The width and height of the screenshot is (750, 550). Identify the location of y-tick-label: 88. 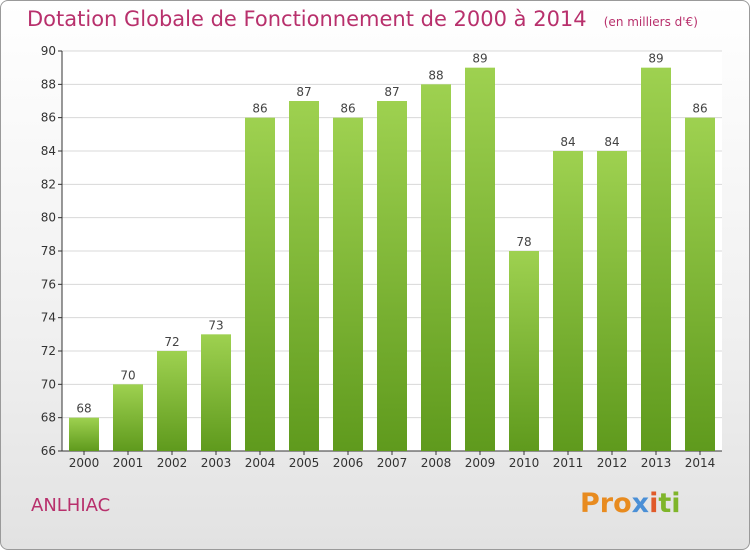
(48, 84).